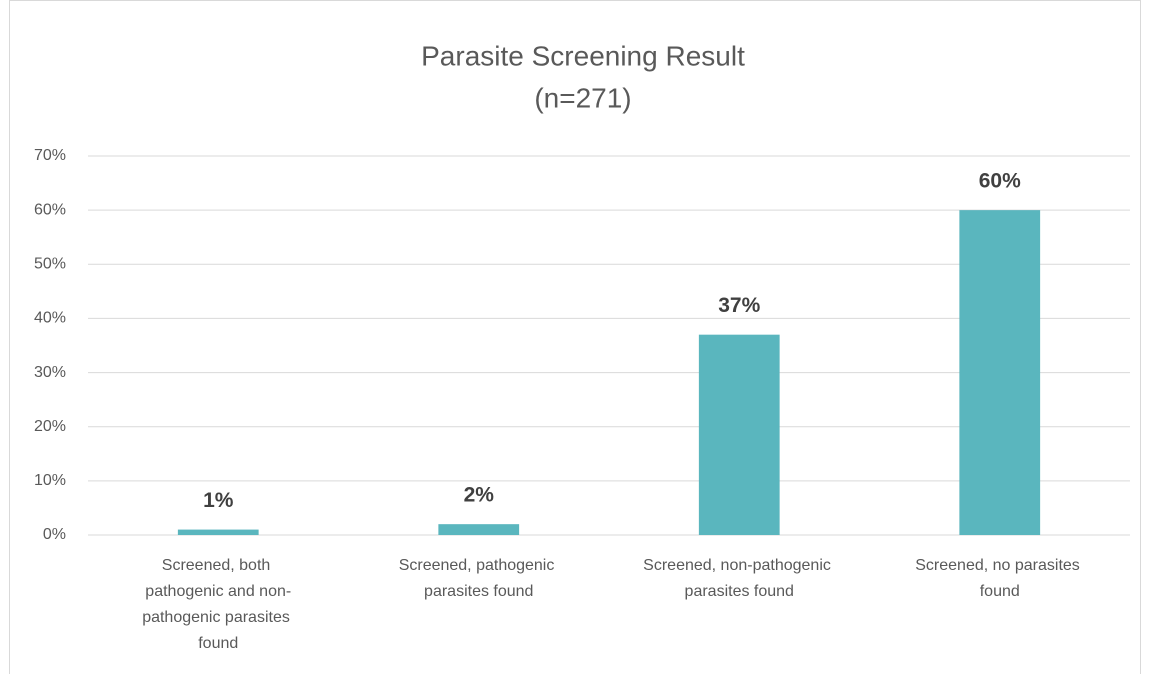 The height and width of the screenshot is (674, 1150). What do you see at coordinates (50, 155) in the screenshot?
I see `y-tick-label: 70%` at bounding box center [50, 155].